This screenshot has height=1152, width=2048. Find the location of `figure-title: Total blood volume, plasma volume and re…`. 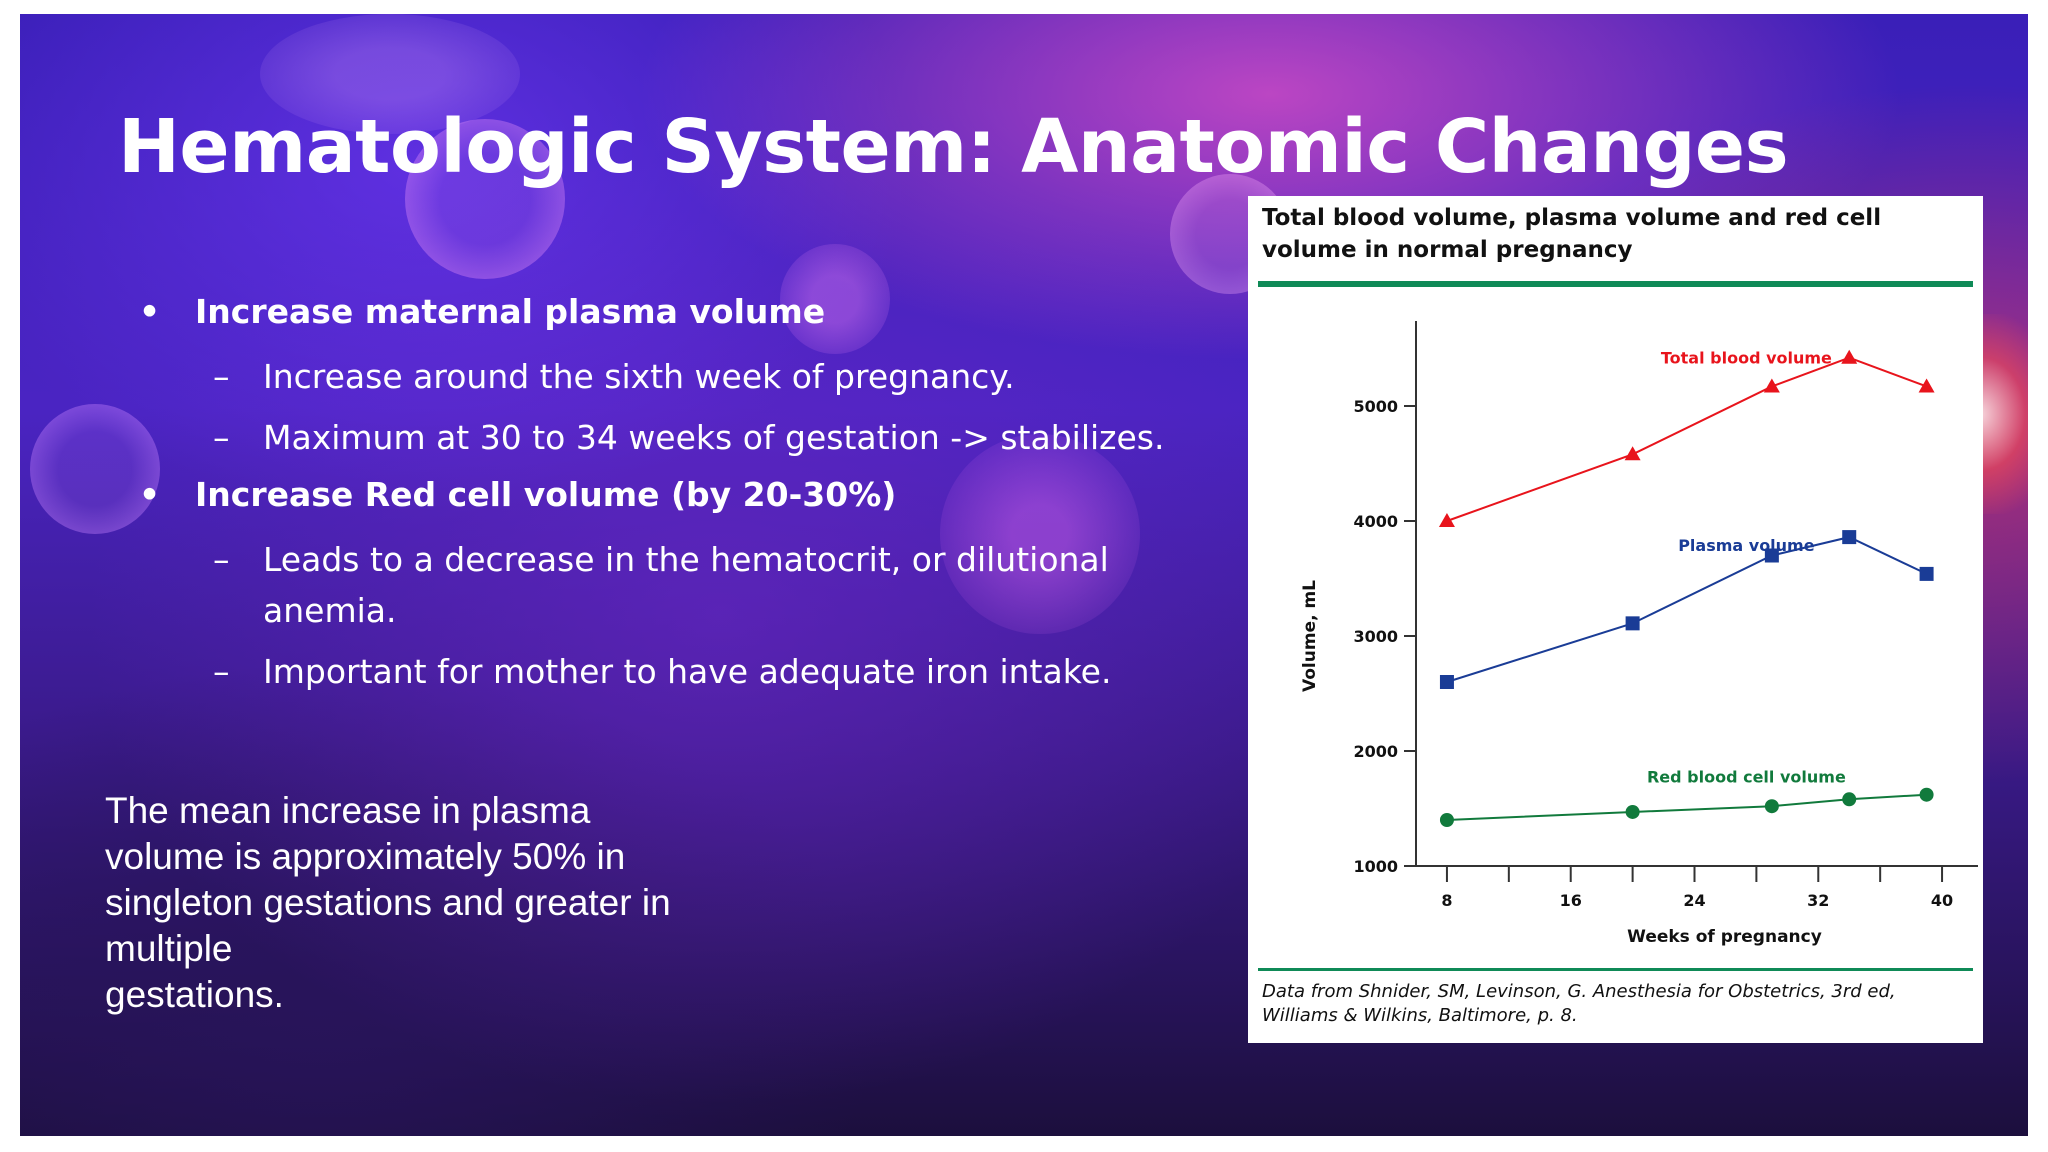

figure-title: Total blood volume, plasma volume and re… is located at coordinates (1572, 234).